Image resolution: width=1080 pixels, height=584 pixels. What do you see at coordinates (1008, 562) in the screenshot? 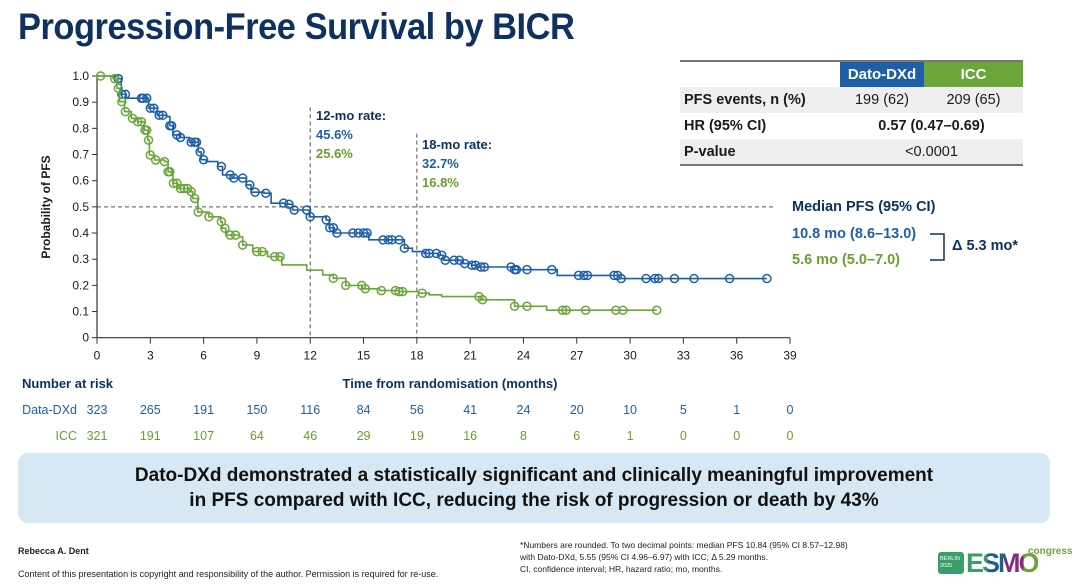
I see `esmo-congress-logo: BERLIN 2025 ESMO congress` at bounding box center [1008, 562].